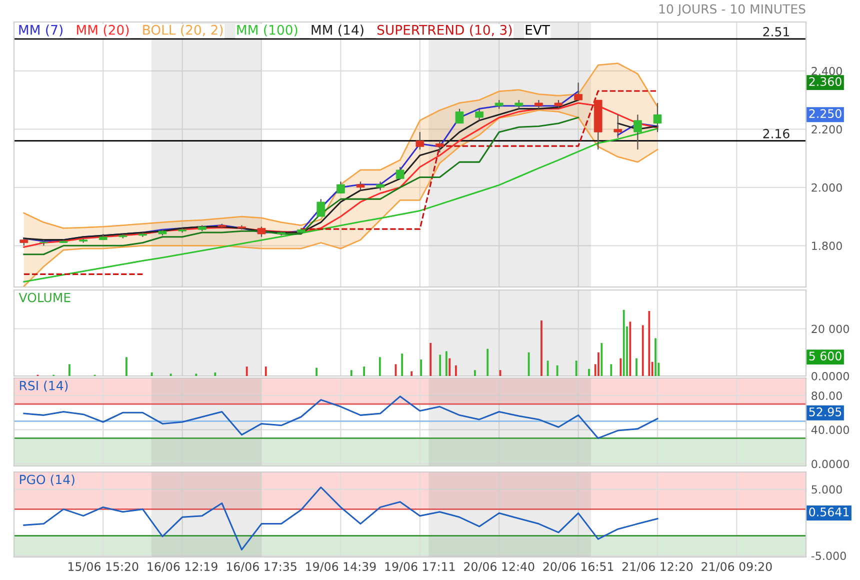  What do you see at coordinates (825, 81) in the screenshot?
I see `annotation: 2.360` at bounding box center [825, 81].